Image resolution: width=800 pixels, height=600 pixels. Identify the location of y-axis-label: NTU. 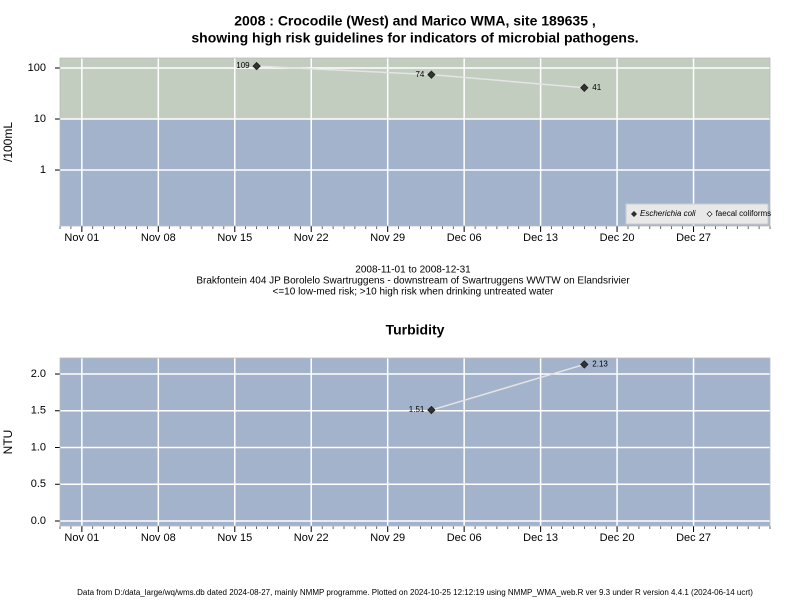
(8, 442).